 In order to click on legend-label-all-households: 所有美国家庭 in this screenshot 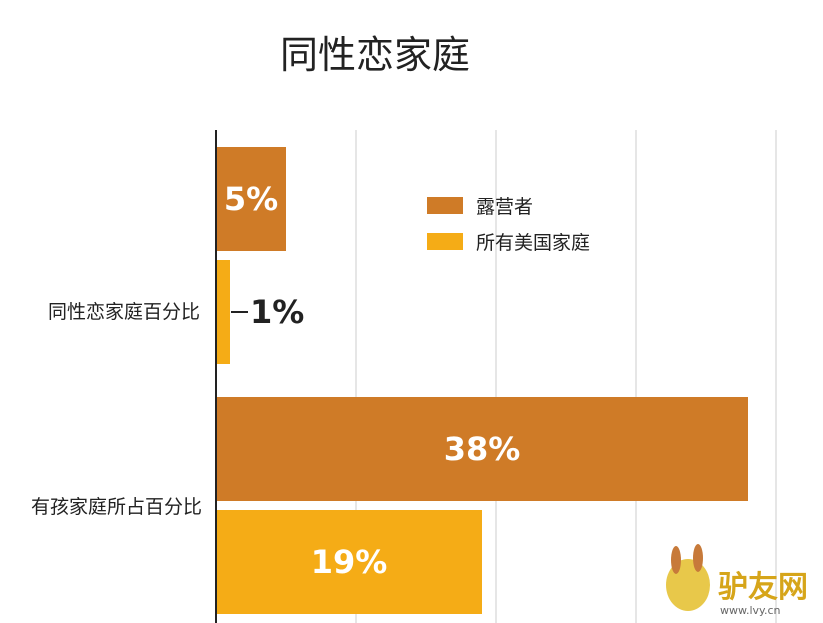, I will do `click(533, 243)`.